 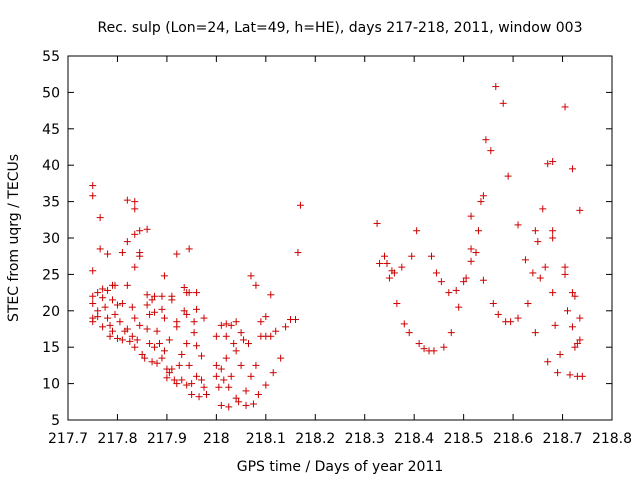 What do you see at coordinates (51, 57) in the screenshot?
I see `y-tick-label: 55` at bounding box center [51, 57].